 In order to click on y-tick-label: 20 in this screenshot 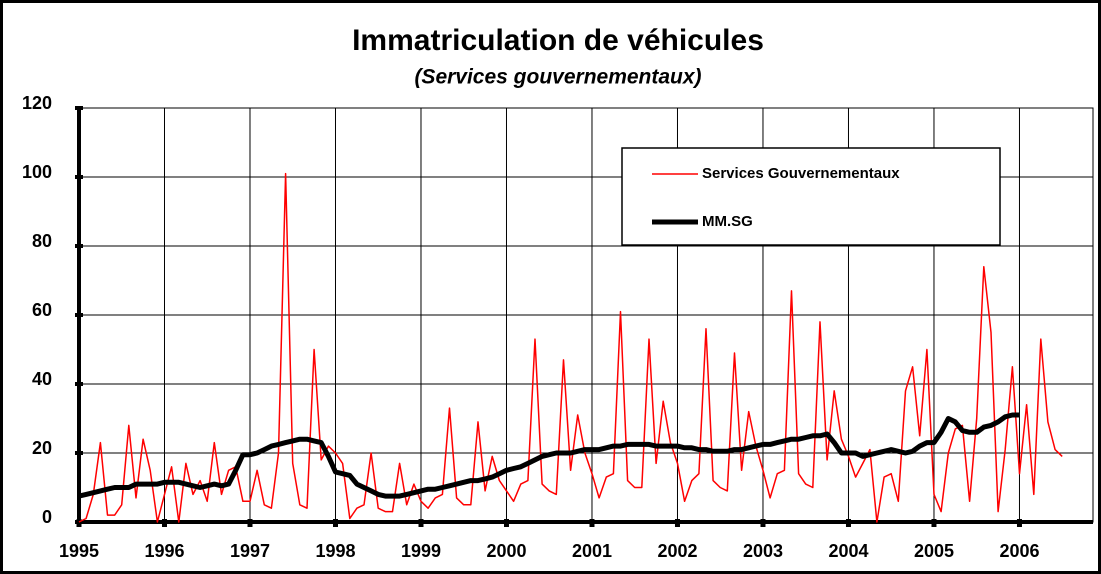, I will do `click(42, 448)`.